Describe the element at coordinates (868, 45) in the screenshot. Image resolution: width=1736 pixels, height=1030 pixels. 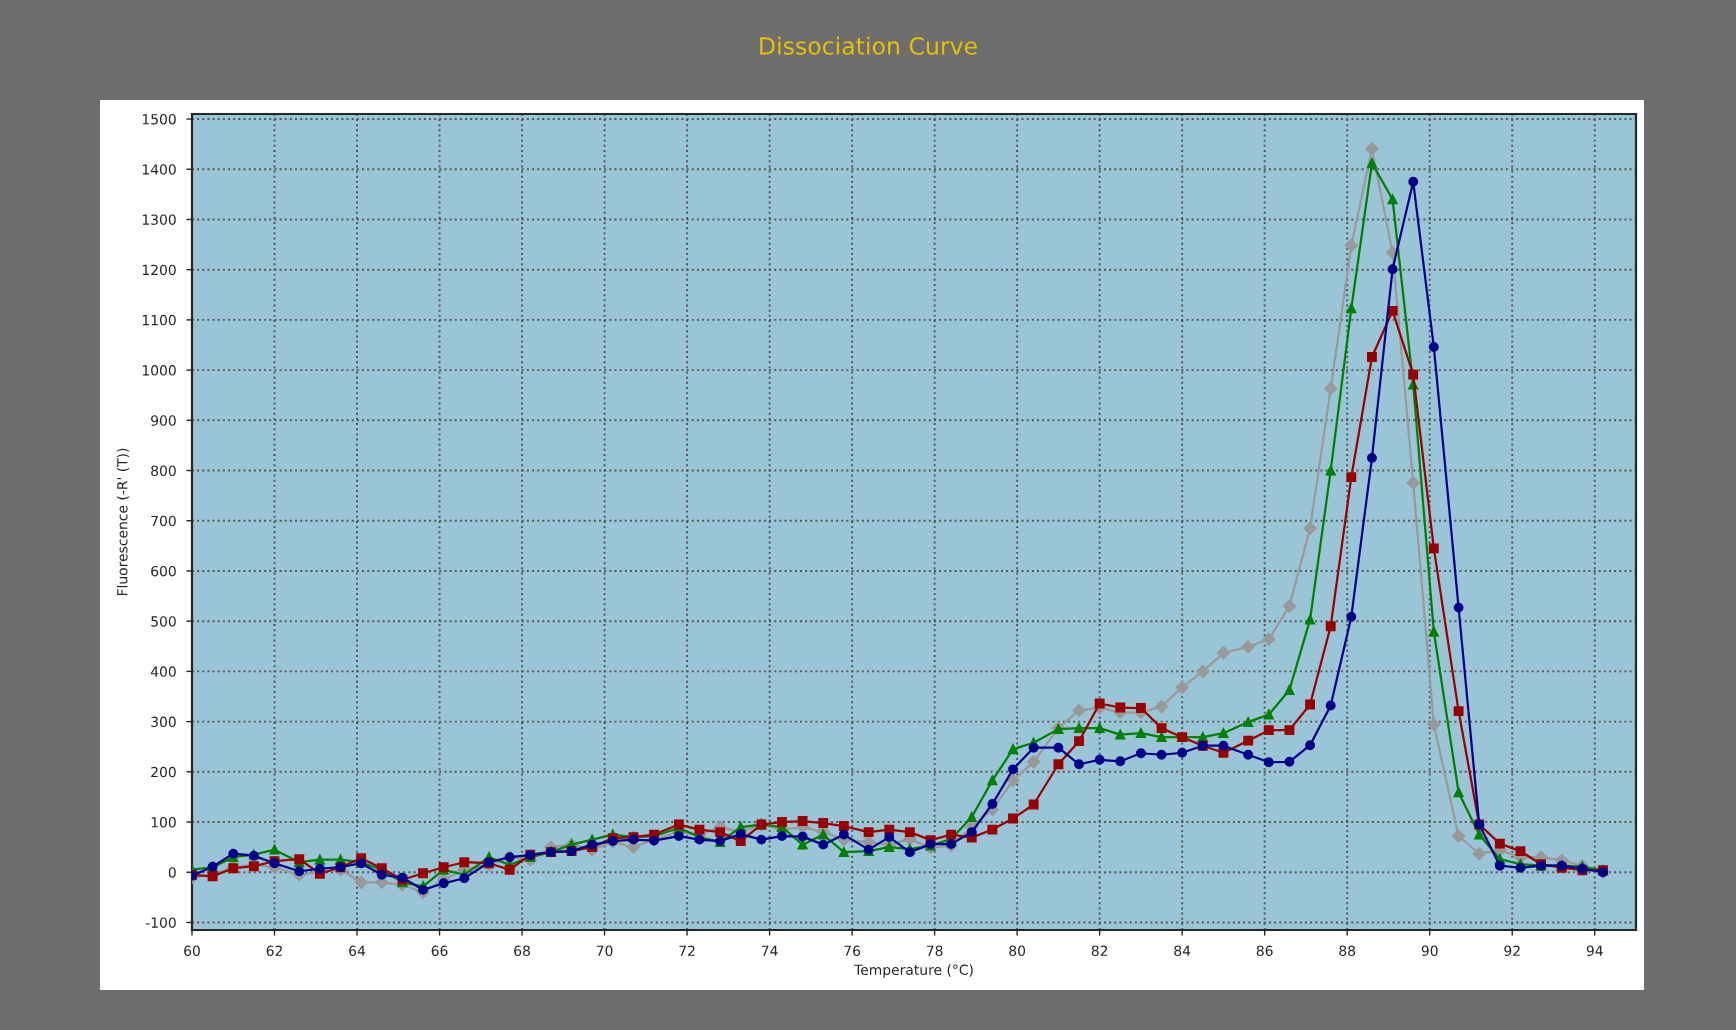
I see `chart-title: Dissociation Curve` at that location.